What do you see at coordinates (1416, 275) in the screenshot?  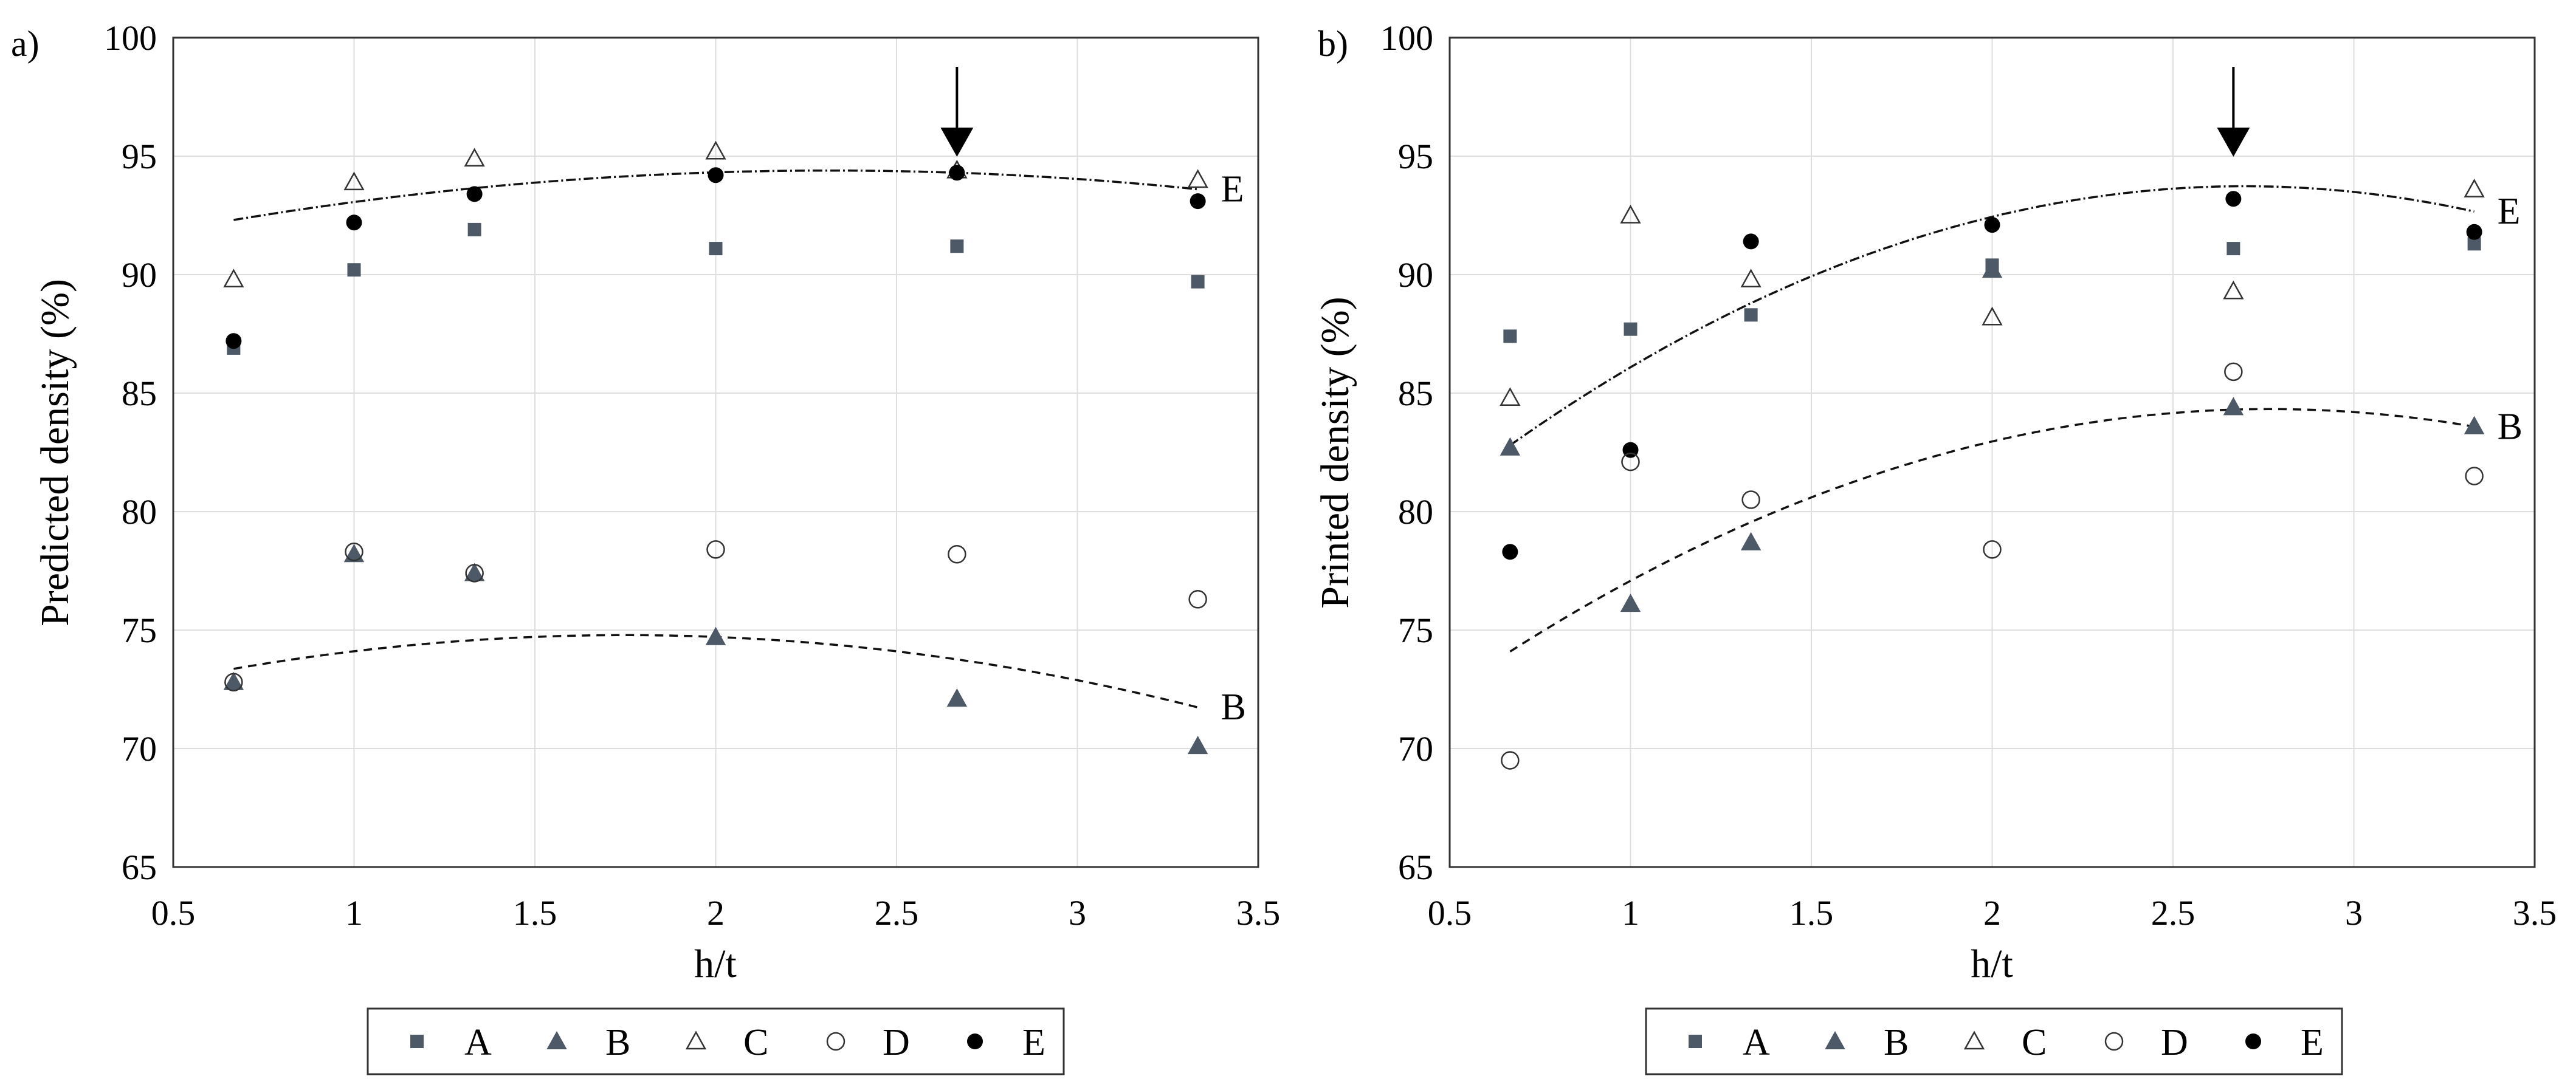 I see `y-tick-label: 90` at bounding box center [1416, 275].